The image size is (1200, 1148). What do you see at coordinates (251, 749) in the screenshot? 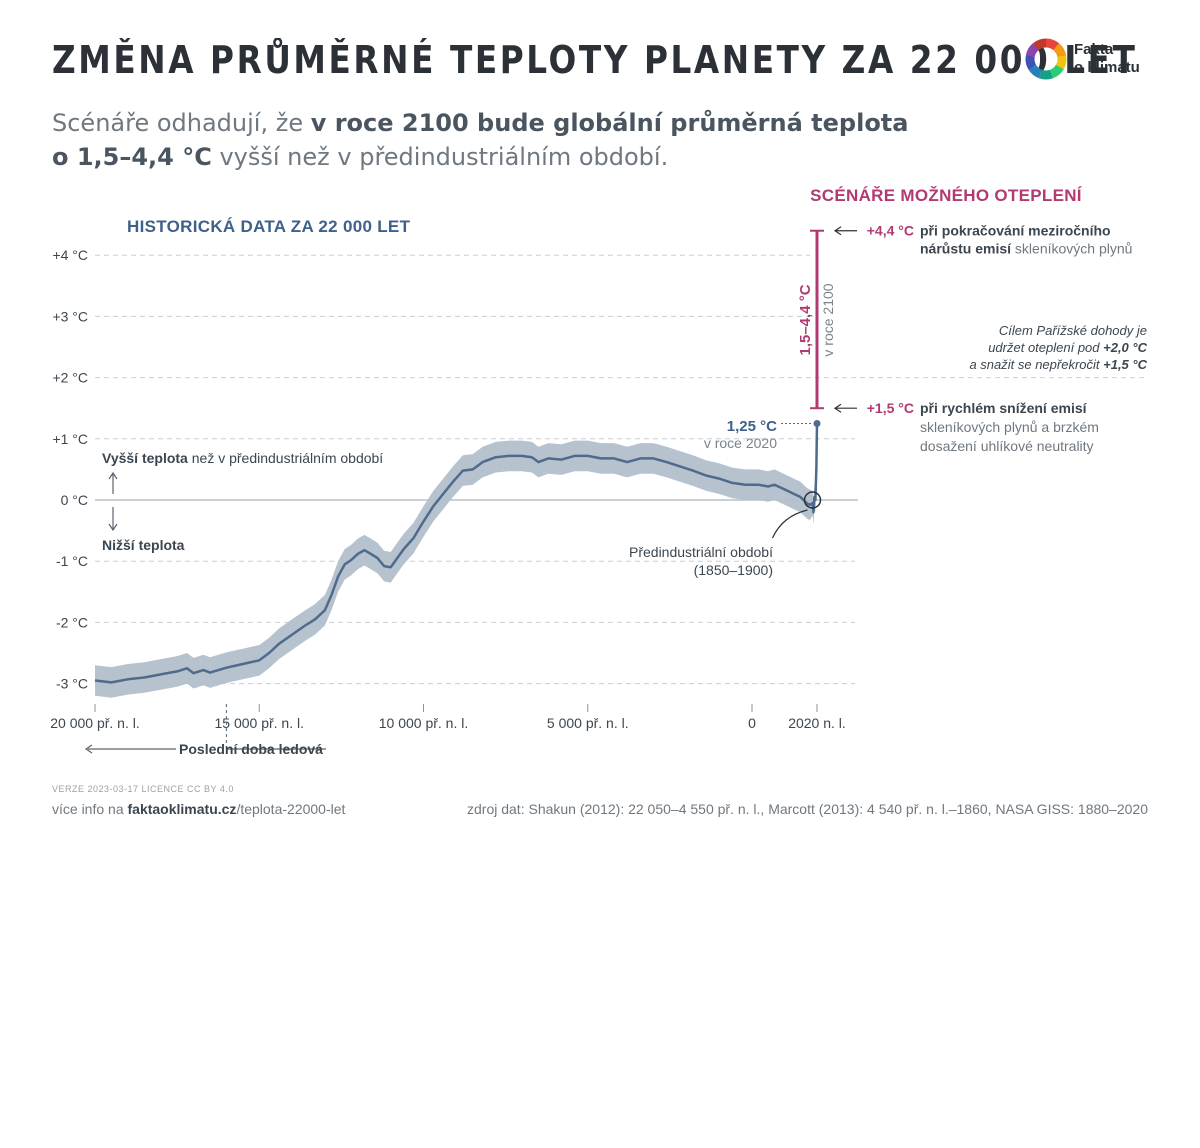
I see `ice-age-label: Poslední doba ledová` at bounding box center [251, 749].